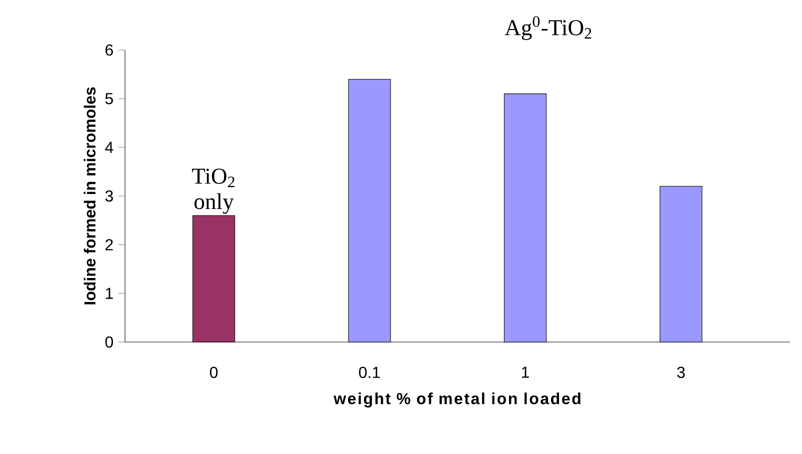 The width and height of the screenshot is (802, 454). I want to click on x-tick-label: 0, so click(214, 372).